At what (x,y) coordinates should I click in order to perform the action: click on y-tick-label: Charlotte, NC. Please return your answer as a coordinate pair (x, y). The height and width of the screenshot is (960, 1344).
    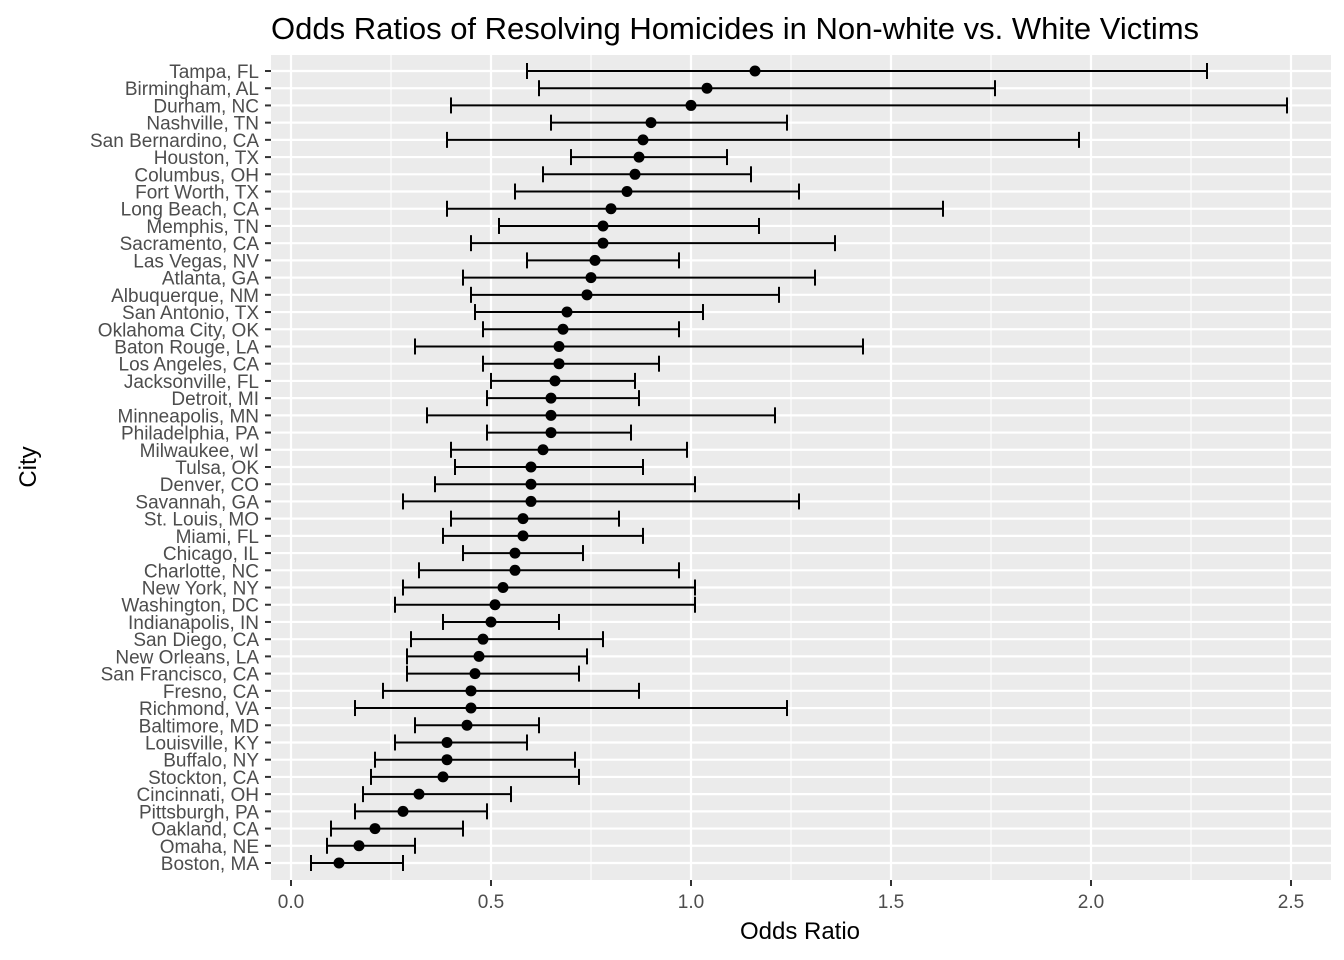
    Looking at the image, I should click on (201, 571).